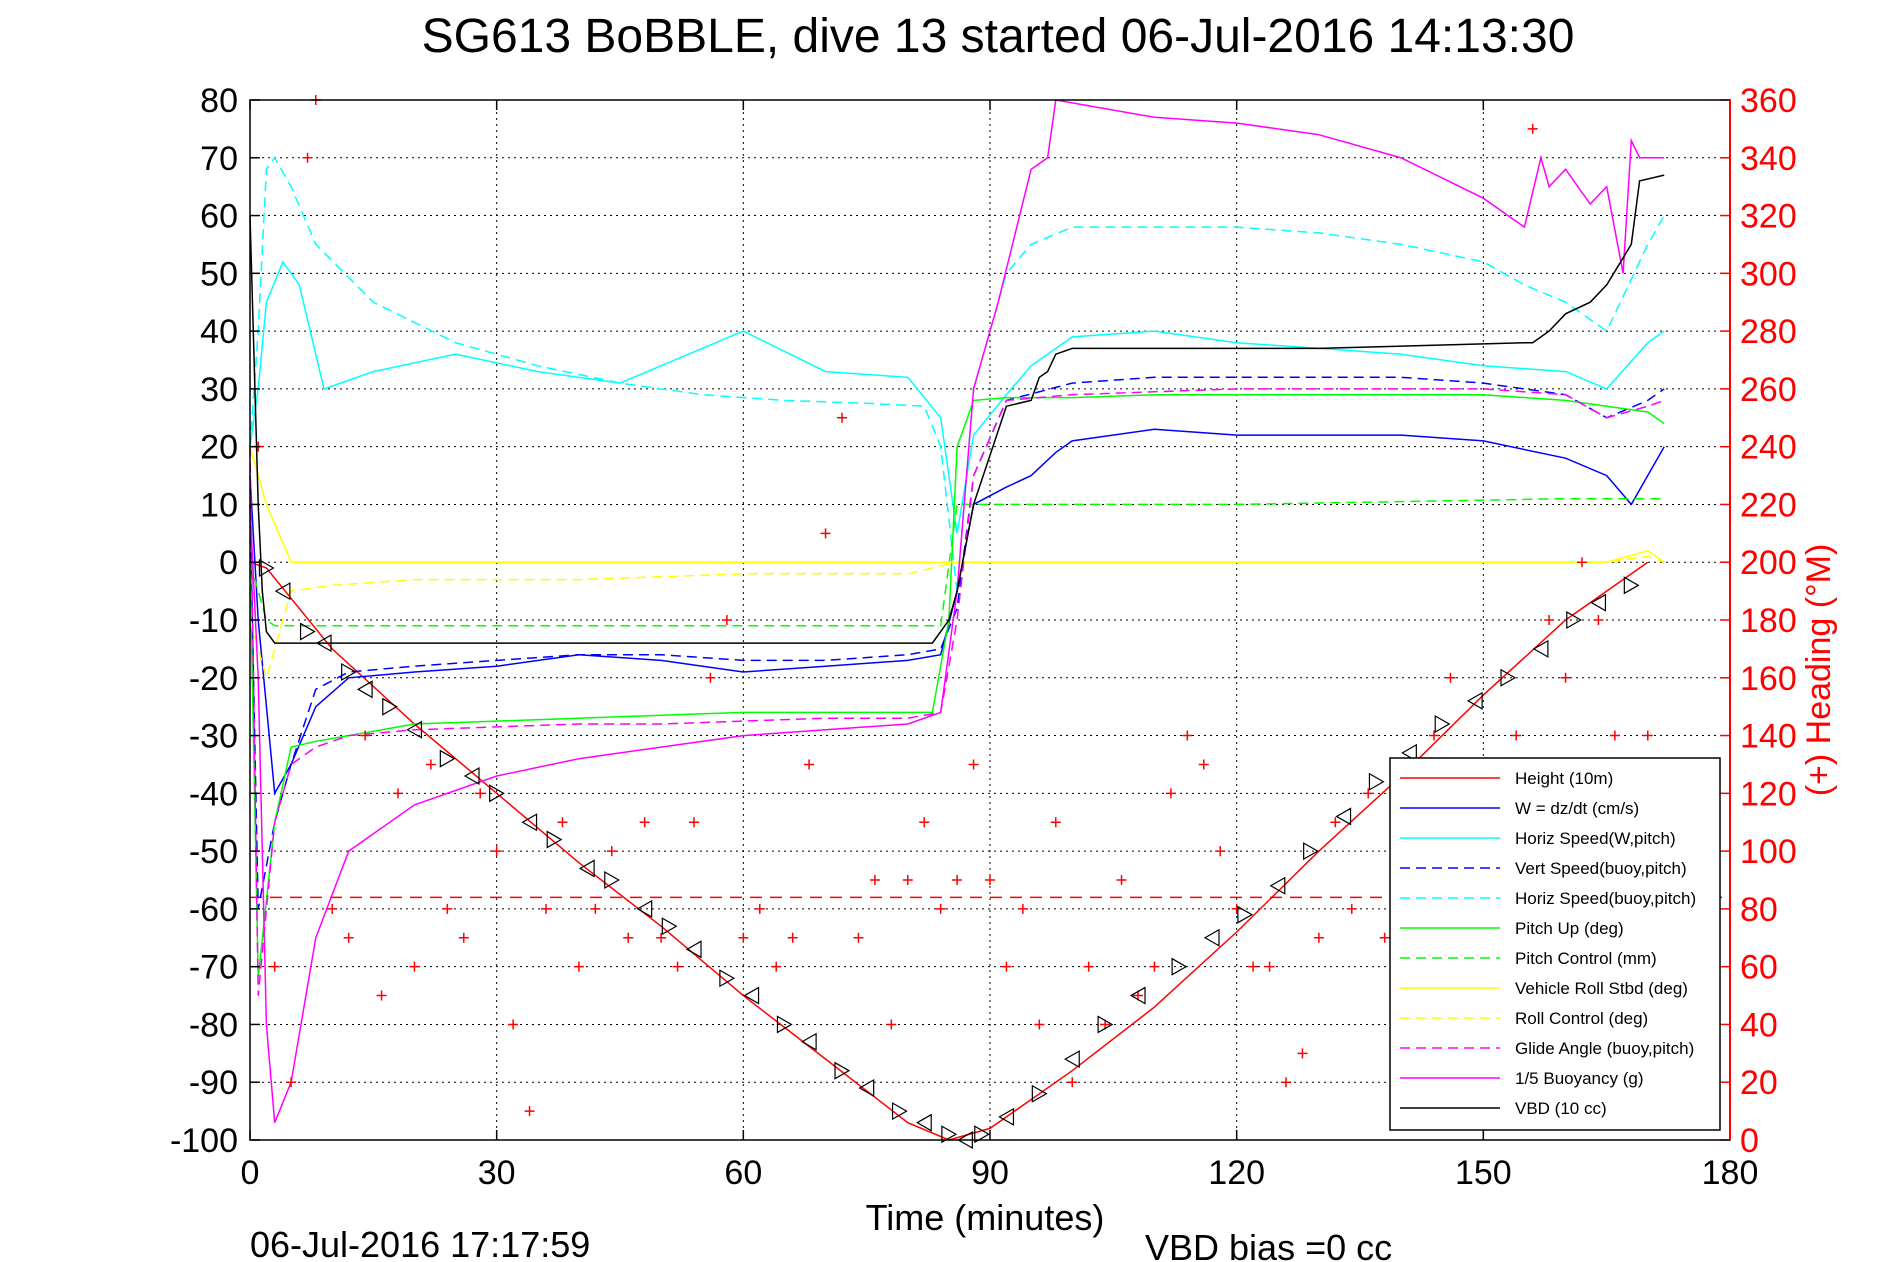 This screenshot has width=1891, height=1262. What do you see at coordinates (228, 563) in the screenshot?
I see `y-tick-label: 0` at bounding box center [228, 563].